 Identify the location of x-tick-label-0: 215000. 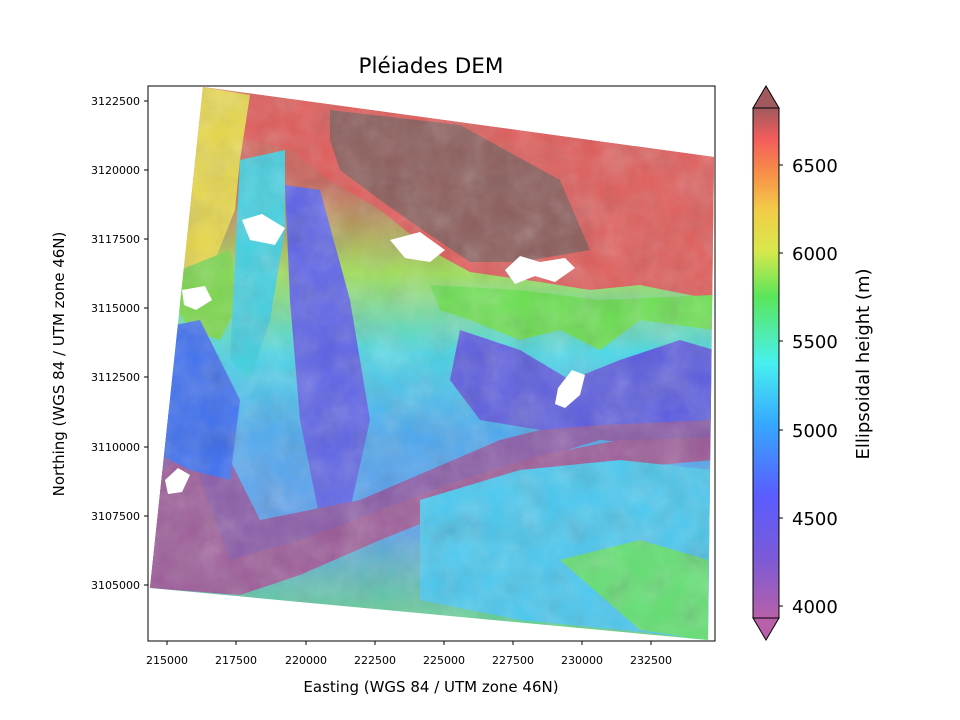
(167, 660).